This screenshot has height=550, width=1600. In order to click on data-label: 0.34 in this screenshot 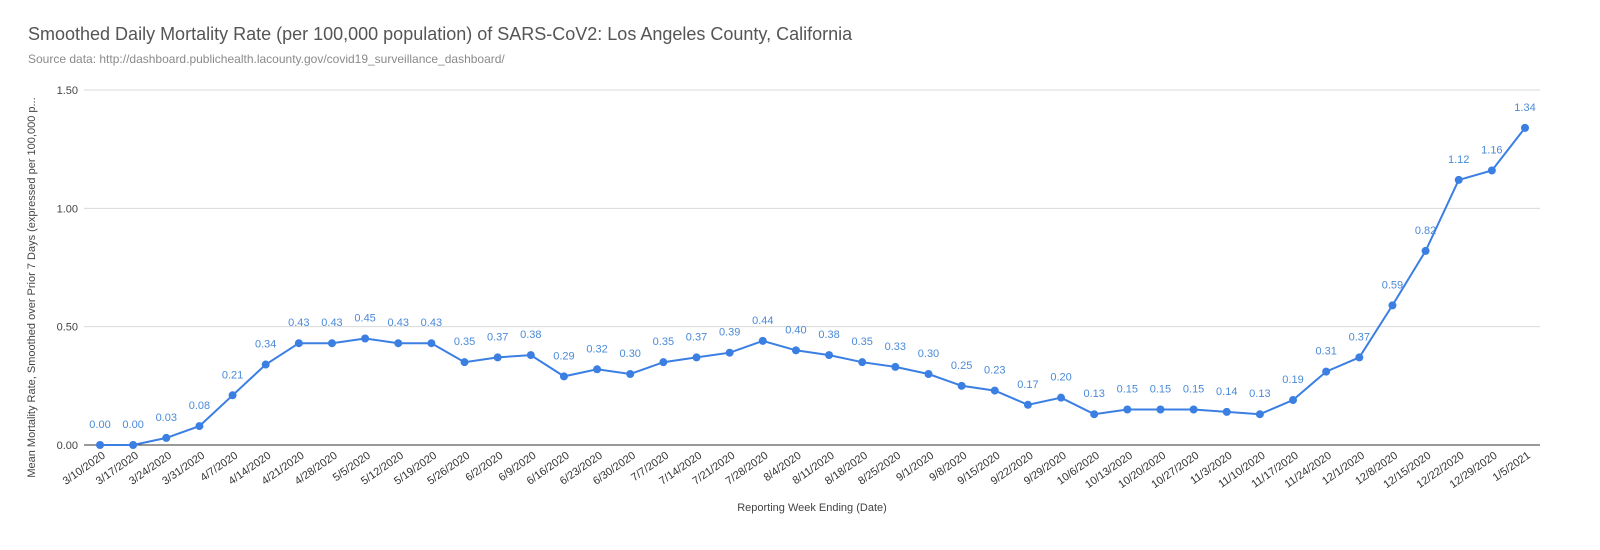, I will do `click(265, 345)`.